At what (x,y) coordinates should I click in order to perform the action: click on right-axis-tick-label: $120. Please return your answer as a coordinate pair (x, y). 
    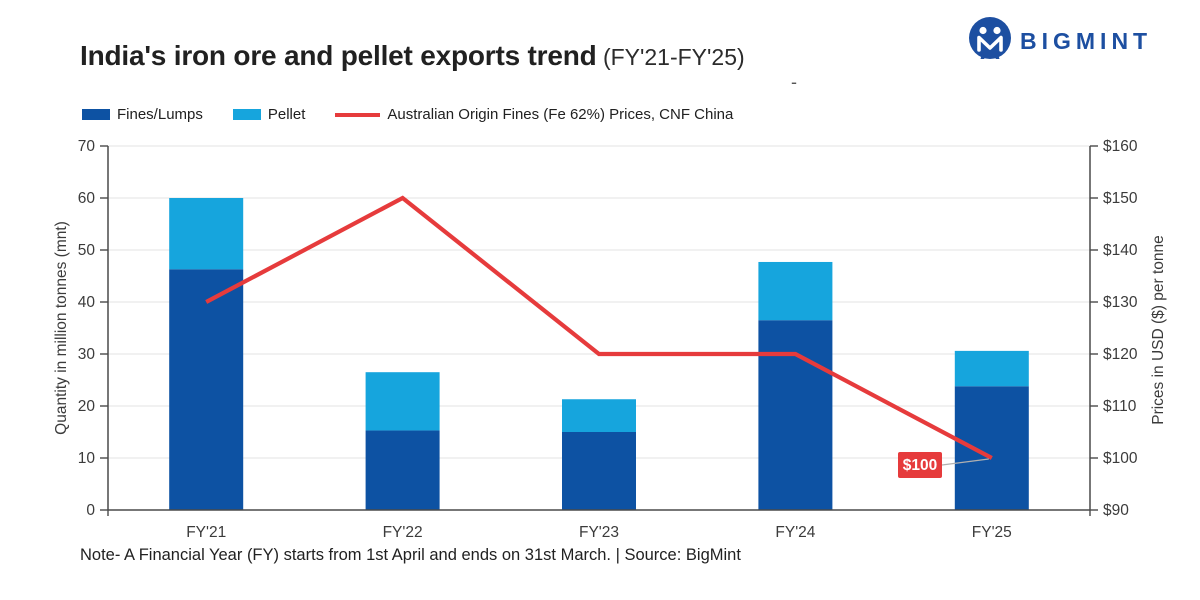
    Looking at the image, I should click on (1120, 354).